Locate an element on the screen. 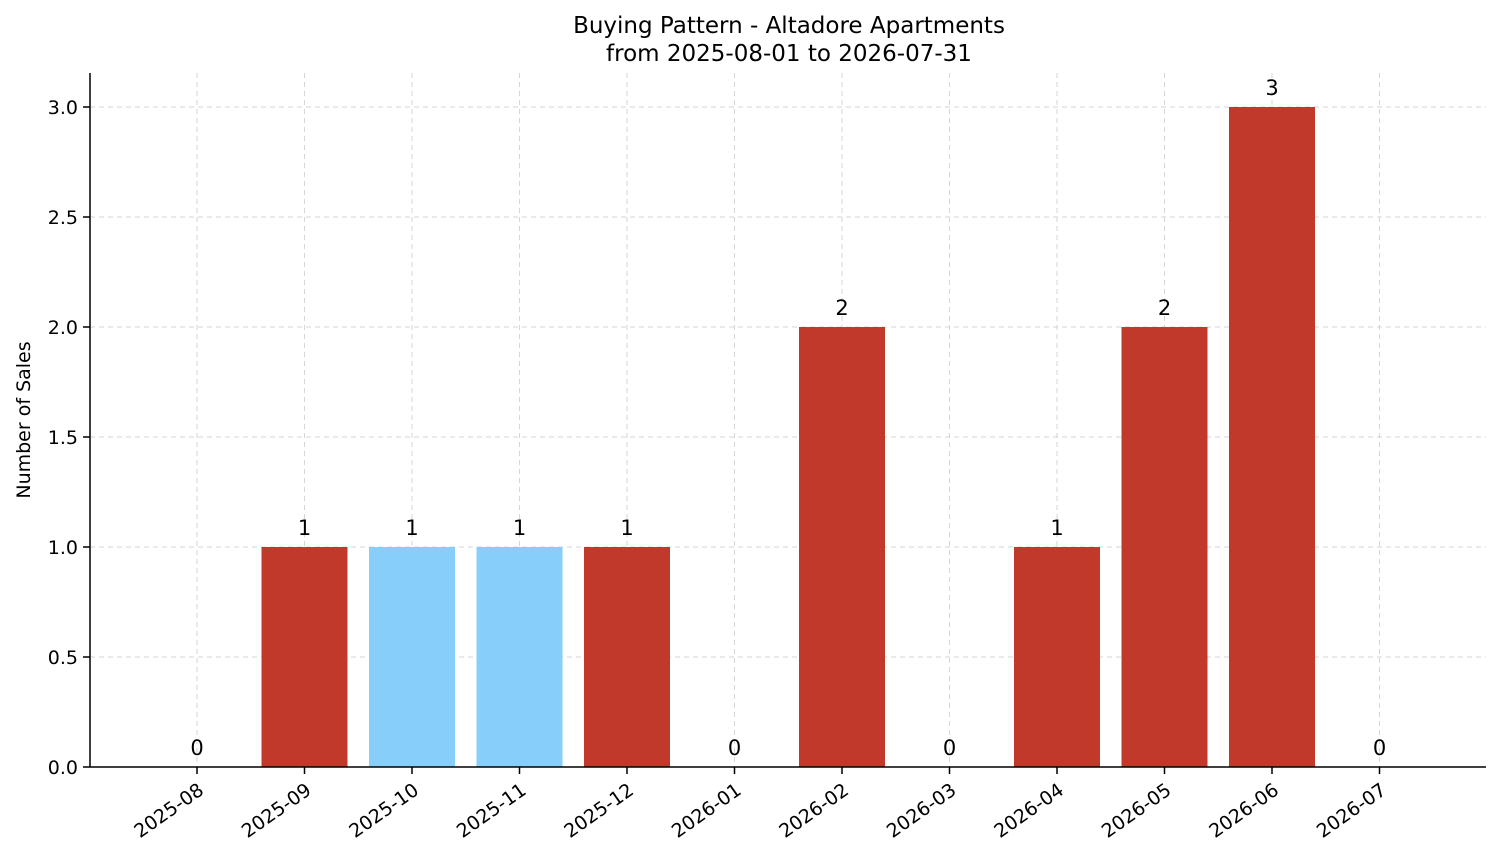 The image size is (1501, 863). x-tick-label: 2026-06 is located at coordinates (1244, 811).